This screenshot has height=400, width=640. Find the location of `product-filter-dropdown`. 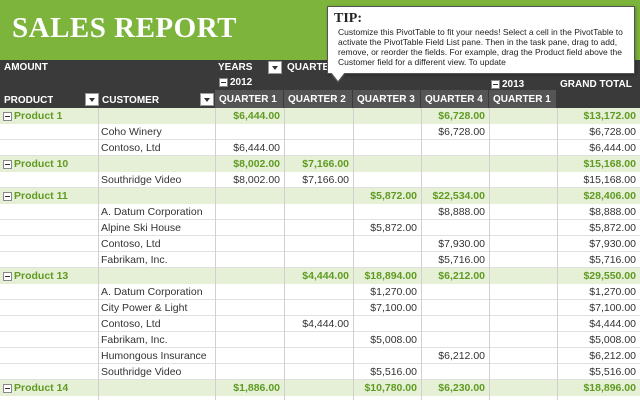

product-filter-dropdown is located at coordinates (92, 99).